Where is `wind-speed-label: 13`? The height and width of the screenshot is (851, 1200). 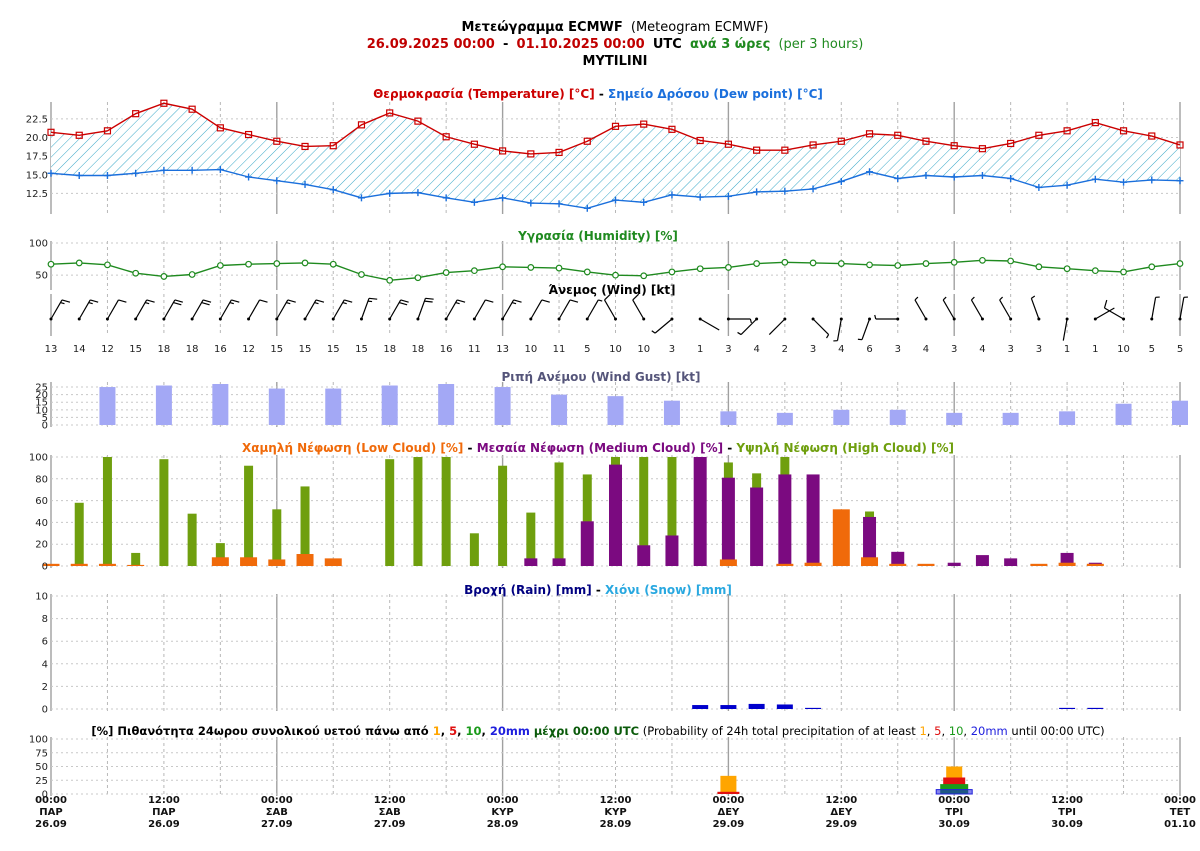 wind-speed-label: 13 is located at coordinates (502, 349).